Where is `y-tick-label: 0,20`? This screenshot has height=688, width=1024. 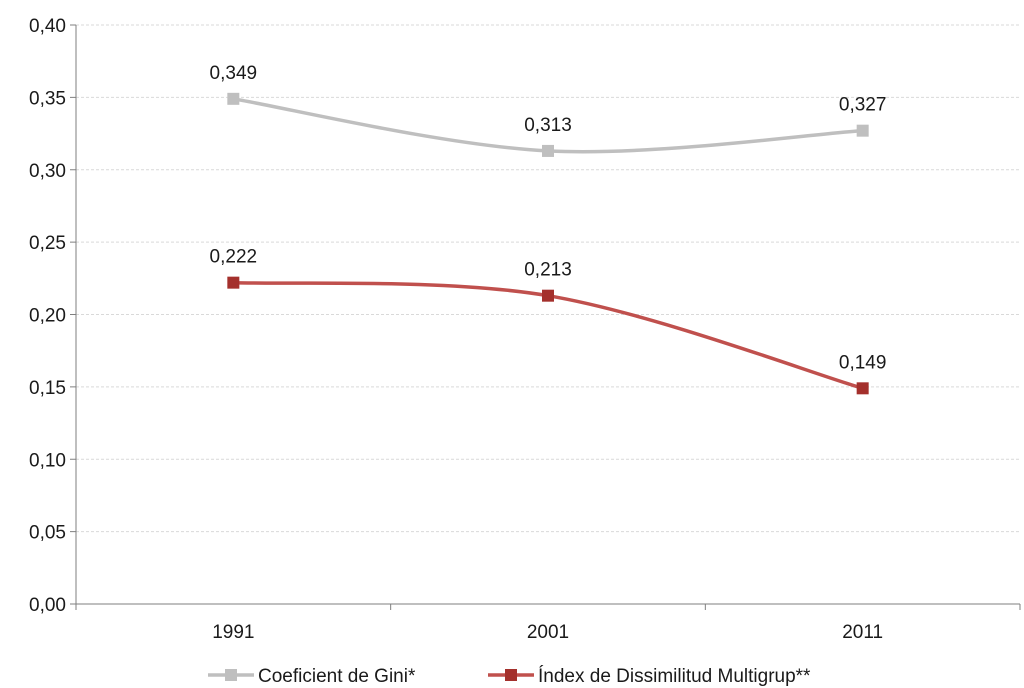
y-tick-label: 0,20 is located at coordinates (47, 316).